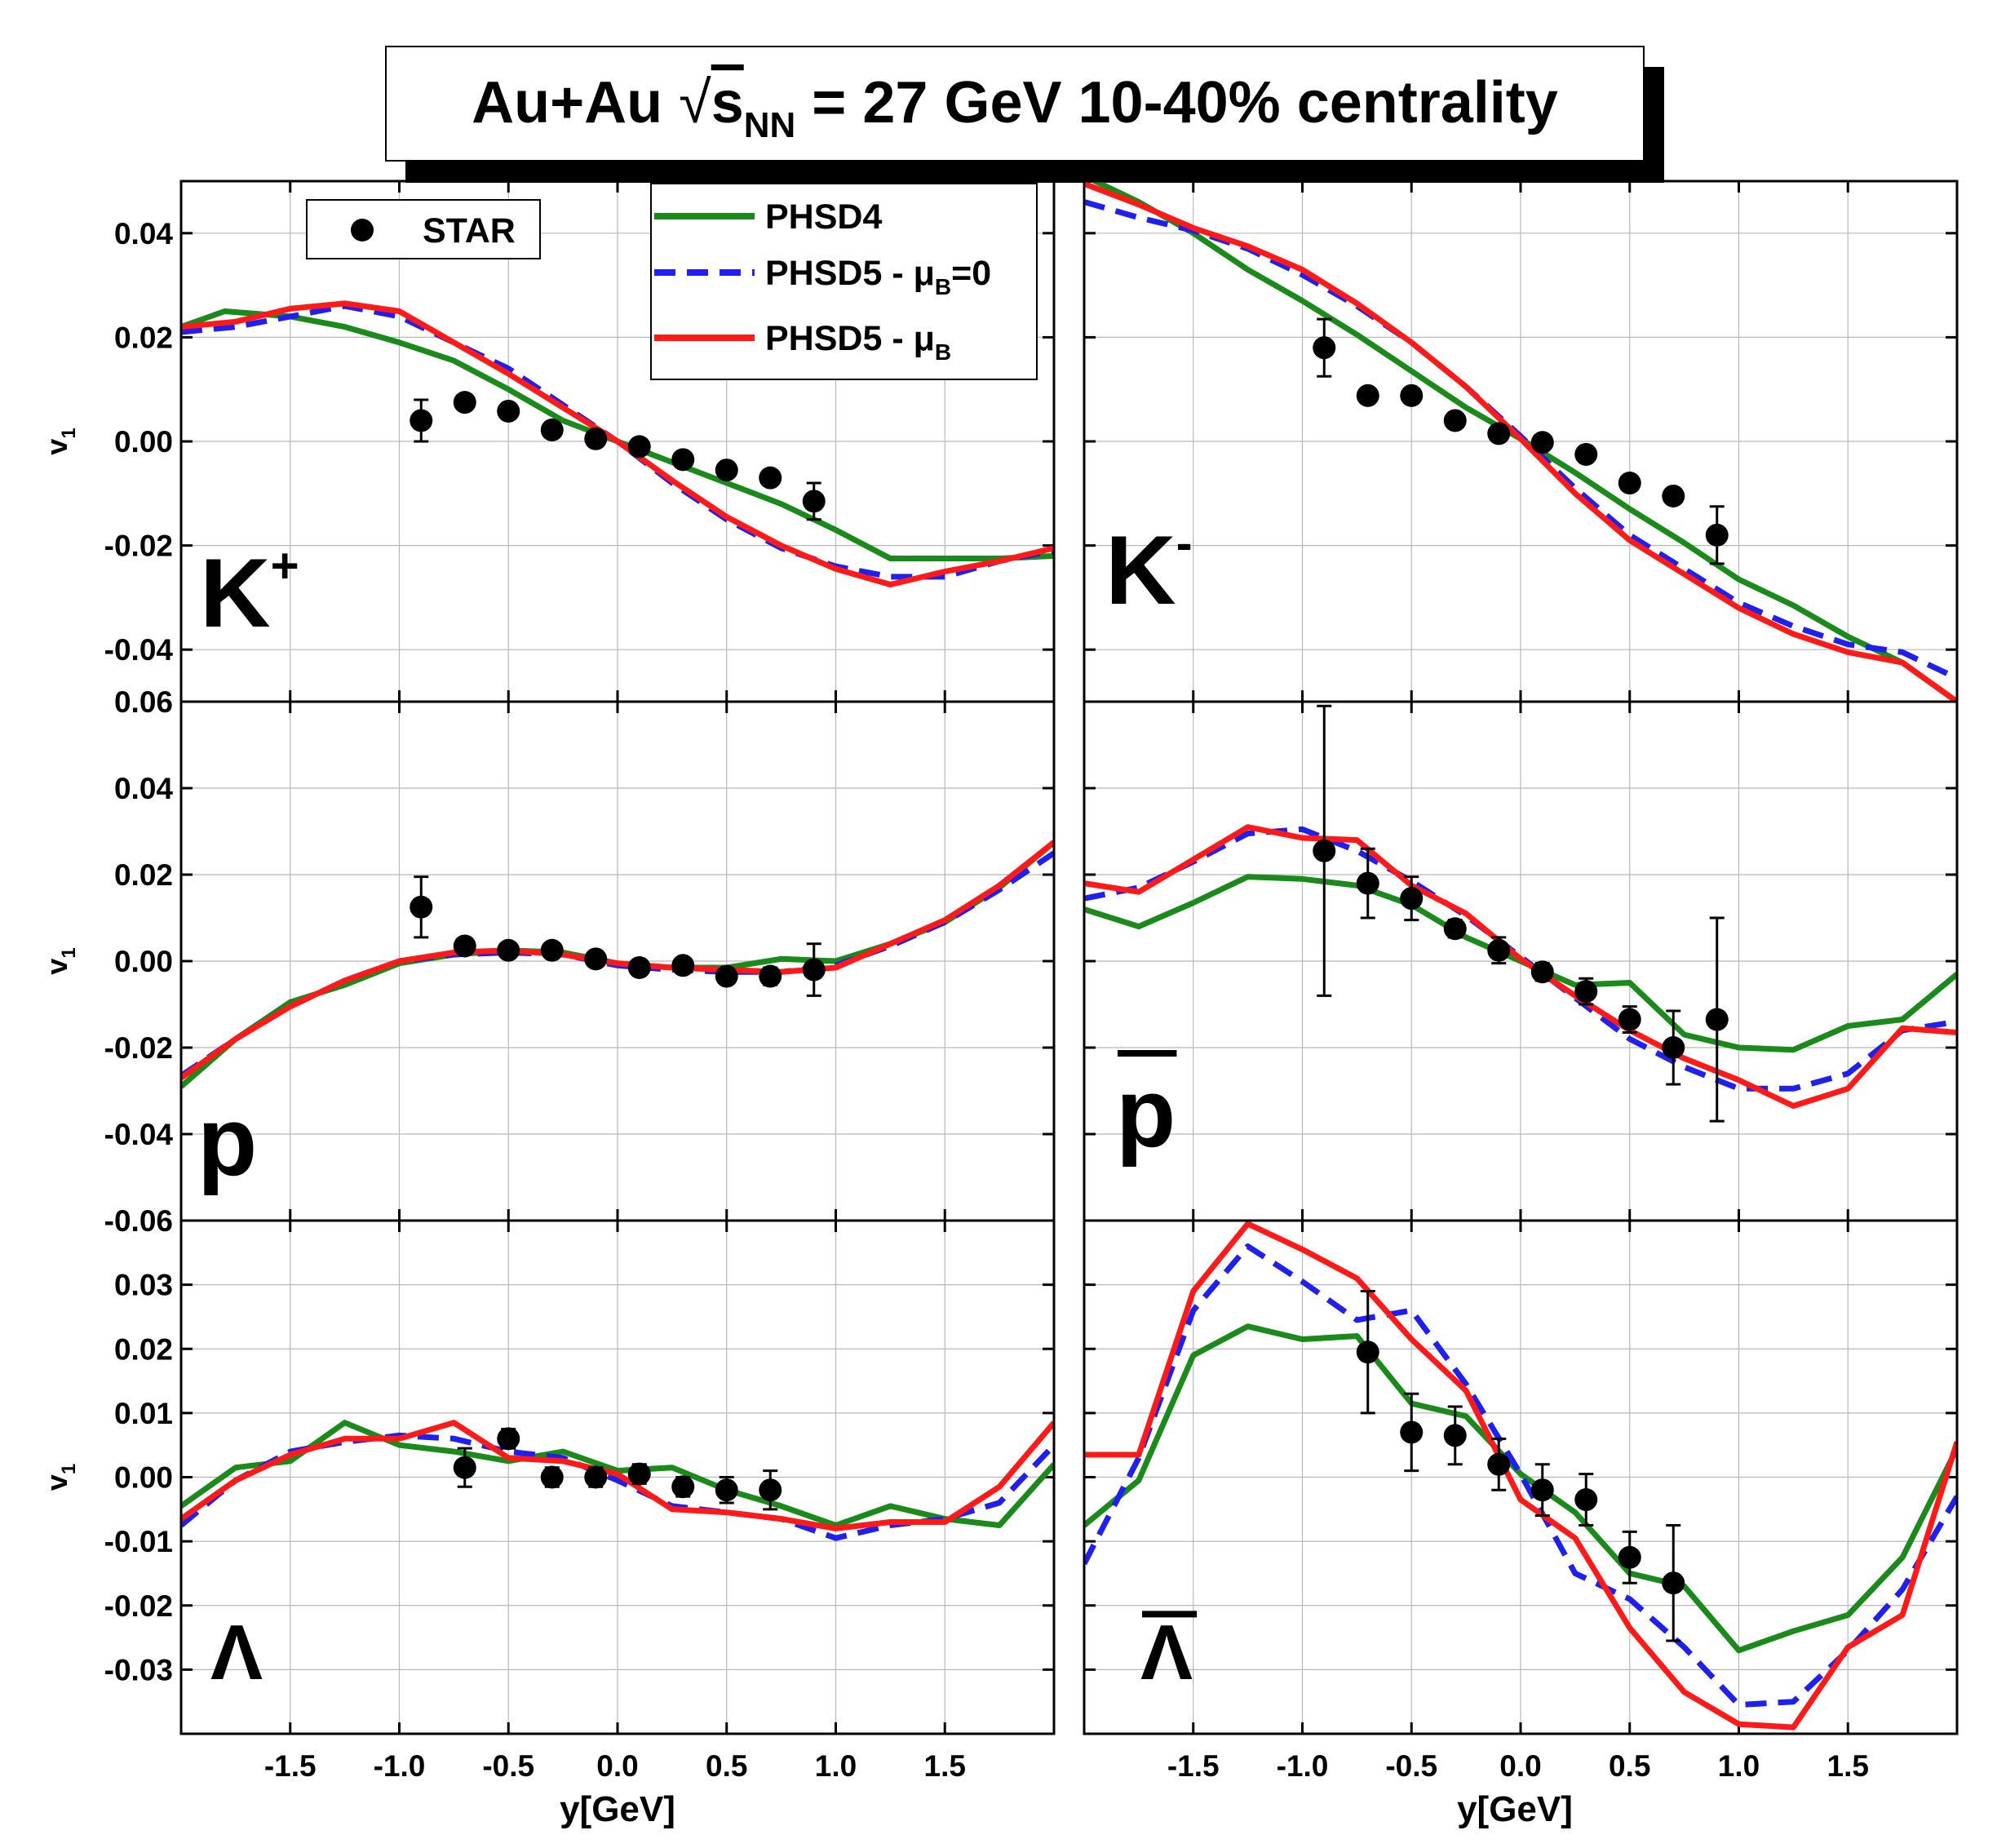 Image resolution: width=1997 pixels, height=1848 pixels. I want to click on legend-star-frame, so click(423, 229).